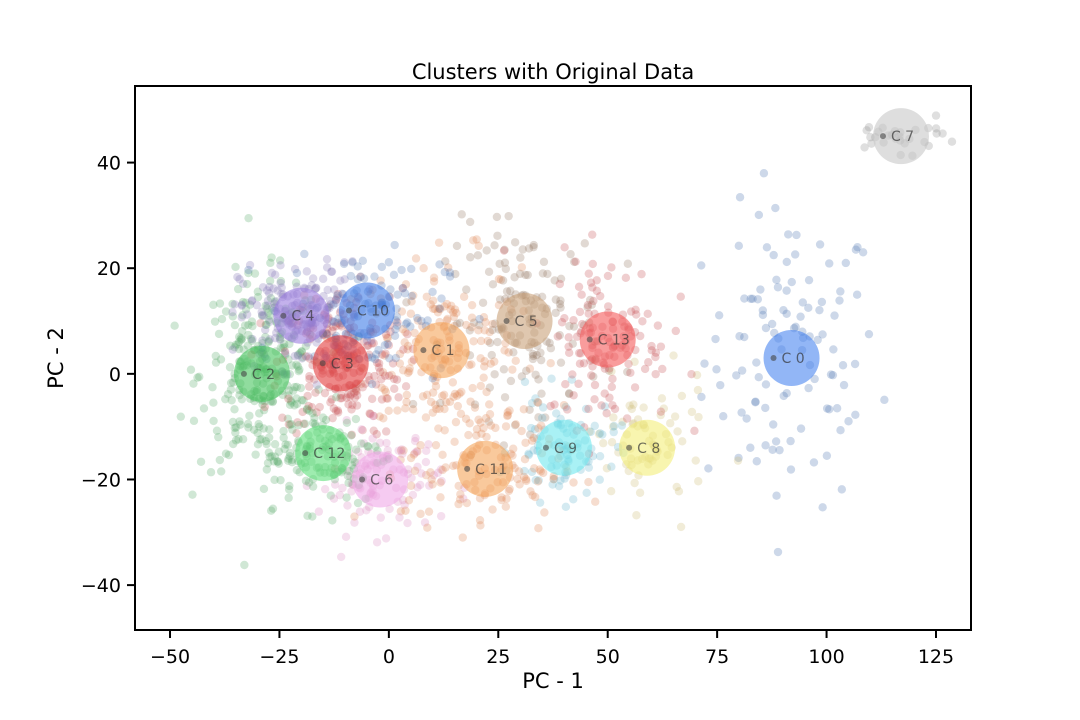  Describe the element at coordinates (109, 269) in the screenshot. I see `y-tick-label: 20` at that location.